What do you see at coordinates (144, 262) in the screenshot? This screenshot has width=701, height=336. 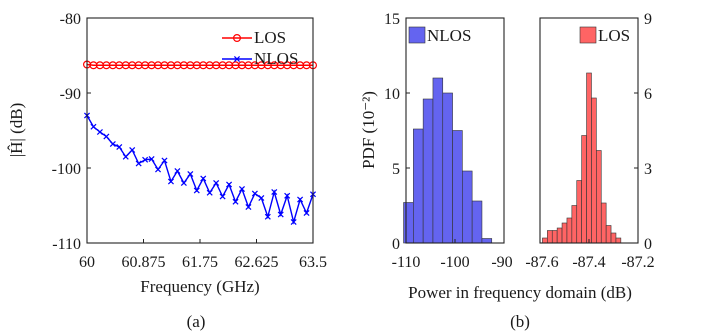 I see `panel-a-x-tick-label: 60.875` at bounding box center [144, 262].